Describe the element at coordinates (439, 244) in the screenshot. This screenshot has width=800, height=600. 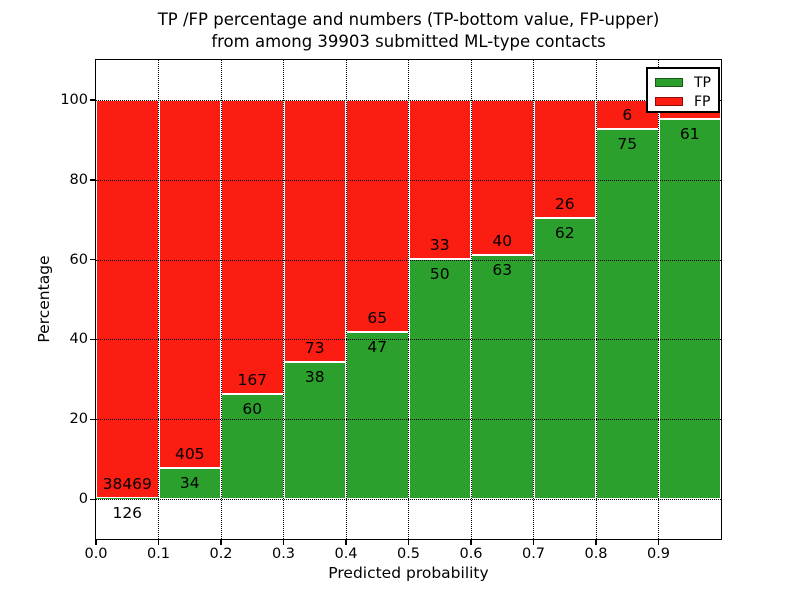
I see `bar-label-fp: 33` at that location.